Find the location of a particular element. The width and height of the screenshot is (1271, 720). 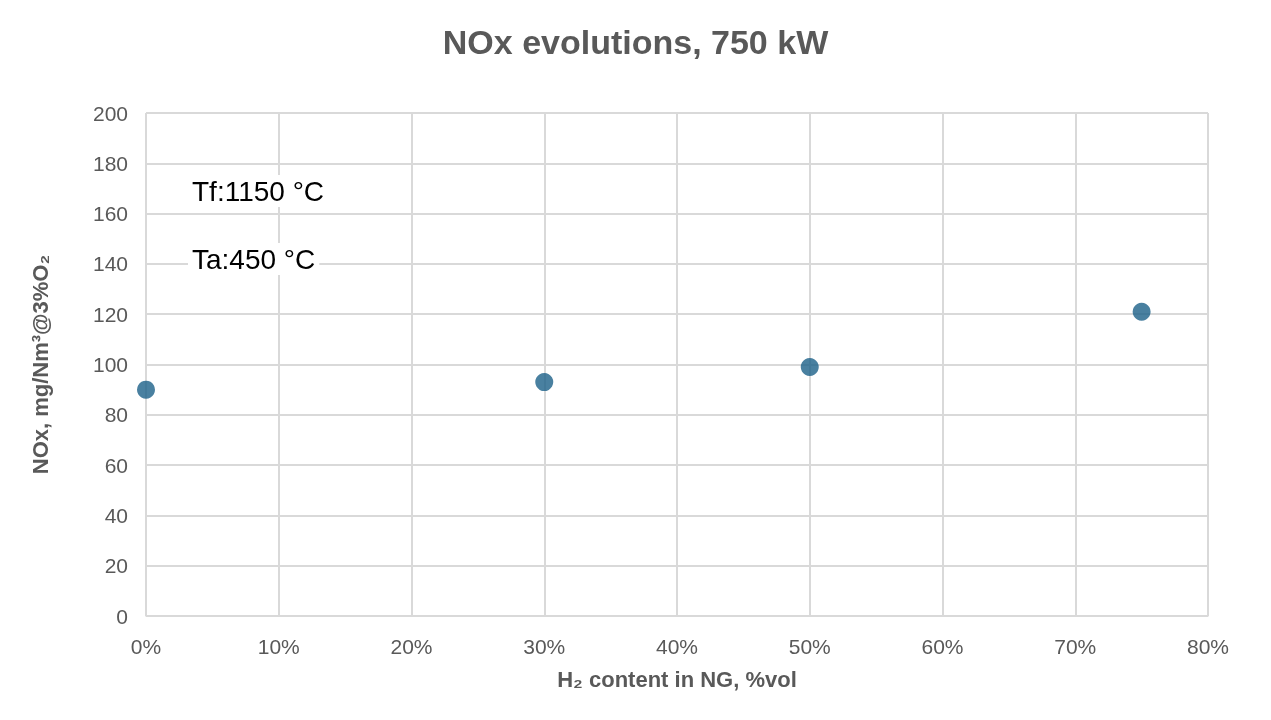

x-tick-label: 10% is located at coordinates (278, 646).